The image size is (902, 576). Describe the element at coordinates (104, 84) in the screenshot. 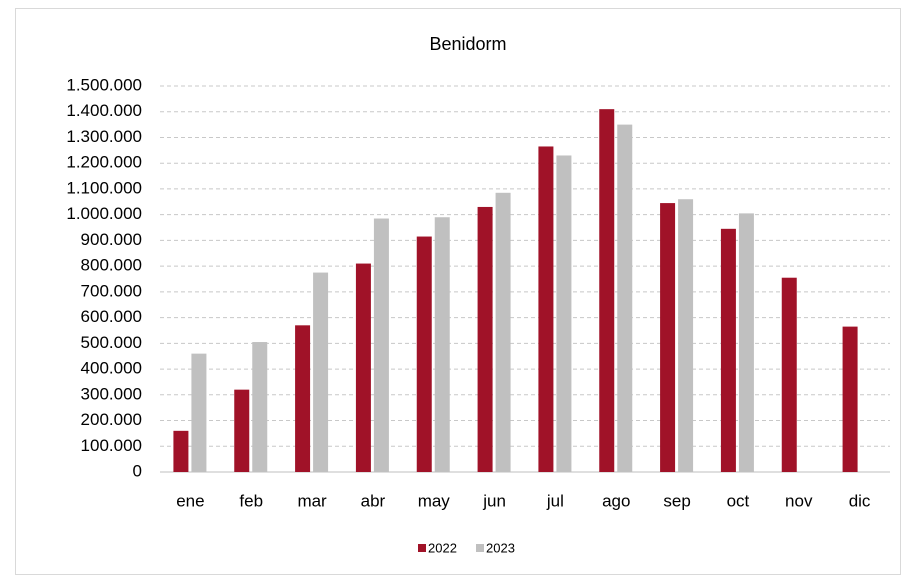

I see `y-tick-label: 1.500.000` at that location.